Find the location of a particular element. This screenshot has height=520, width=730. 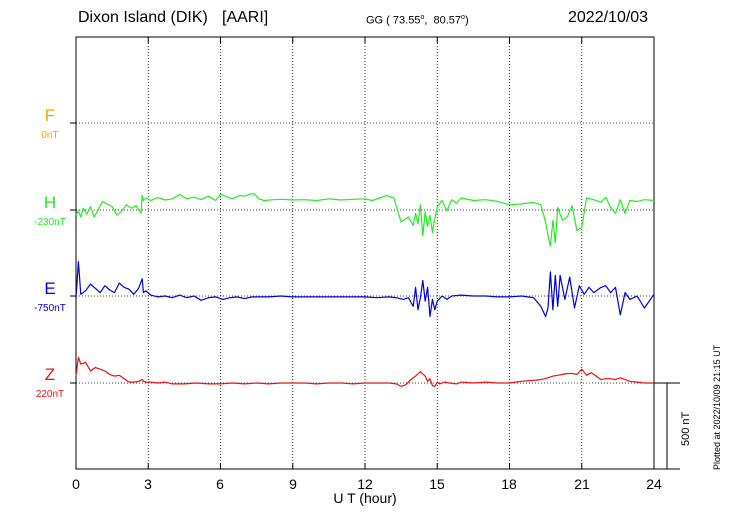

channel-z-offset: 220nT is located at coordinates (50, 394).